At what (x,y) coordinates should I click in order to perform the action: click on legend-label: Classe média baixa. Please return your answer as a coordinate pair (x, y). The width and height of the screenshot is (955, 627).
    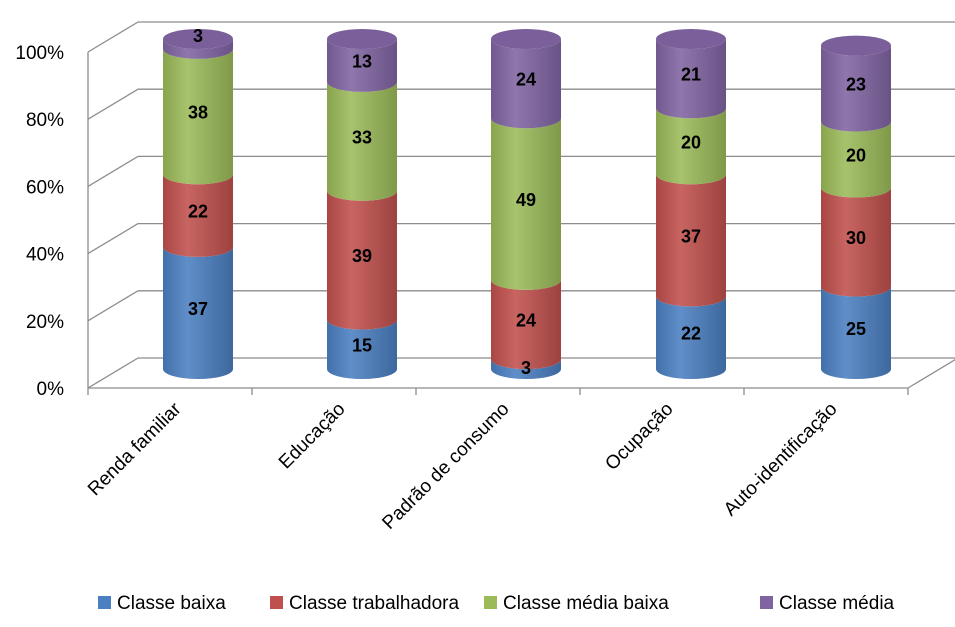
    Looking at the image, I should click on (586, 603).